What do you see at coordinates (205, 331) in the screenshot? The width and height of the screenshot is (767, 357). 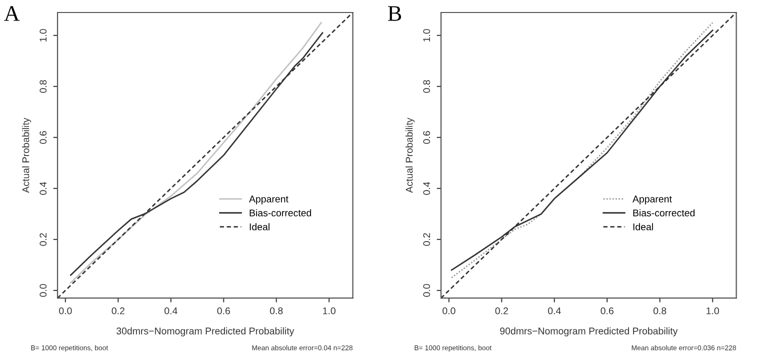 I see `x-axis-title: 30dmrs−Nomogram Predicted Probability` at bounding box center [205, 331].